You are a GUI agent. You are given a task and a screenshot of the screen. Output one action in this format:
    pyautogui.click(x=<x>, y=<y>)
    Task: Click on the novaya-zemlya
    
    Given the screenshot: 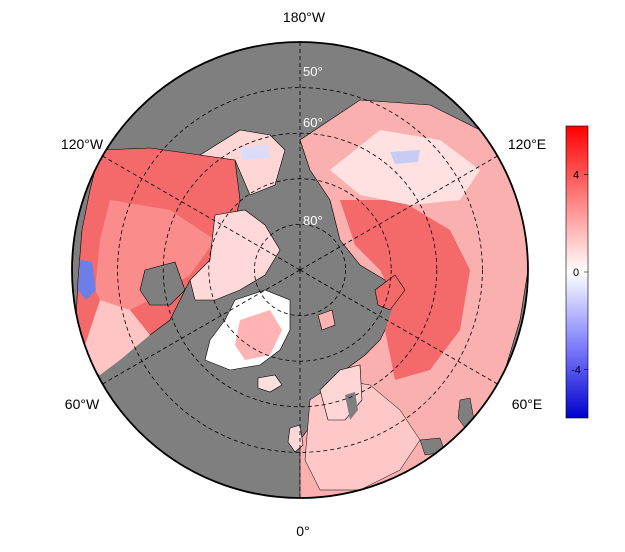 What is the action you would take?
    pyautogui.click(x=390, y=292)
    